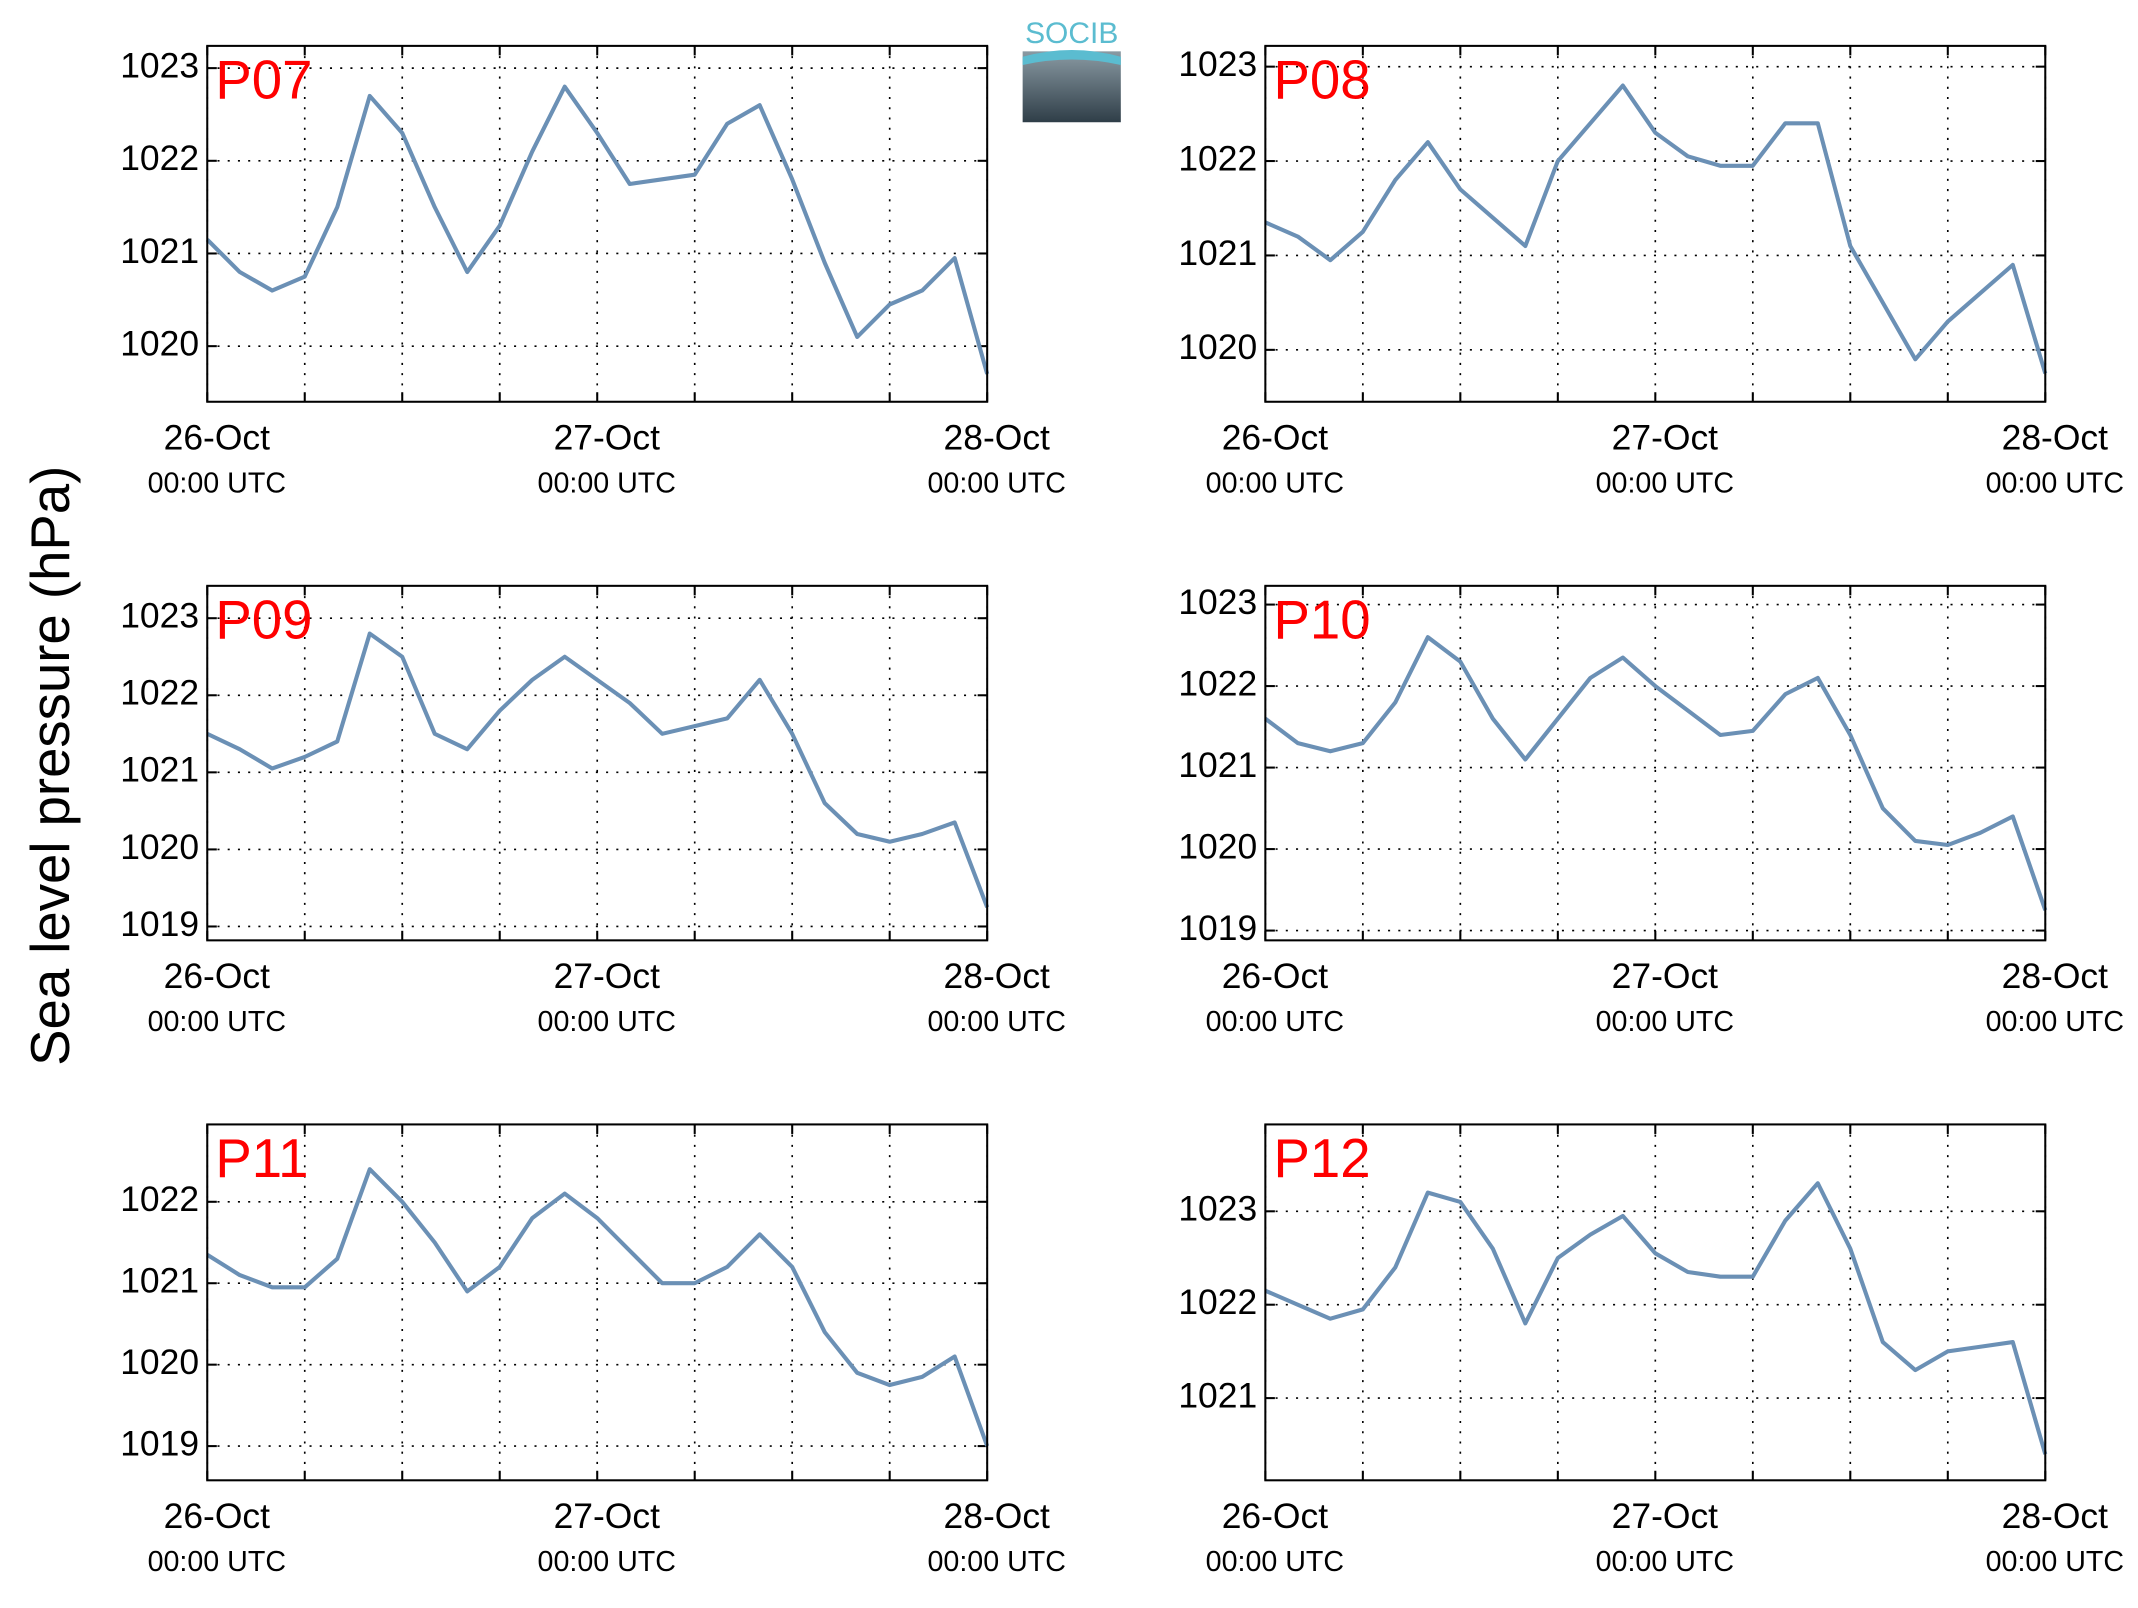 This screenshot has width=2138, height=1608. Describe the element at coordinates (1322, 1158) in the screenshot. I see `chart-title: P12` at that location.